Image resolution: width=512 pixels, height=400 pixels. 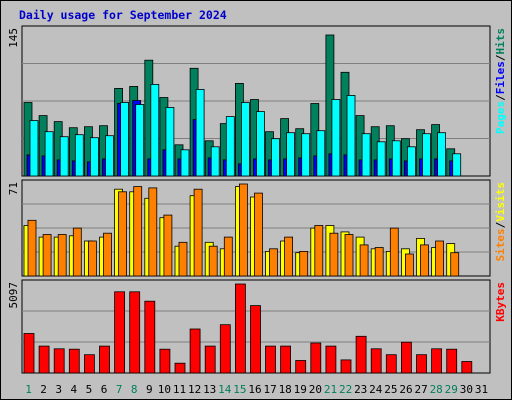 What do you see at coordinates (179, 389) in the screenshot?
I see `x-tick-label: 11` at bounding box center [179, 389].